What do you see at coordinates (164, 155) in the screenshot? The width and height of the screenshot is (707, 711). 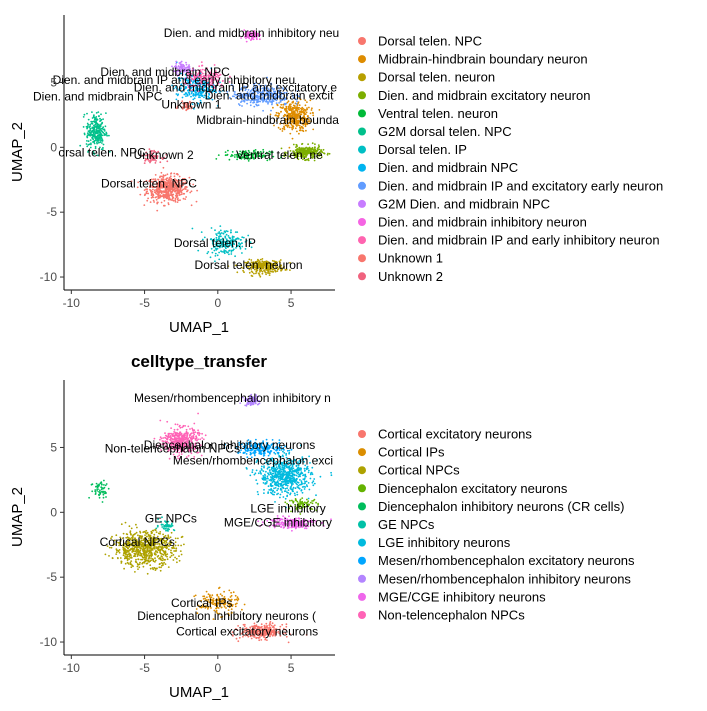 I see `cluster-label: Unknown 2` at bounding box center [164, 155].